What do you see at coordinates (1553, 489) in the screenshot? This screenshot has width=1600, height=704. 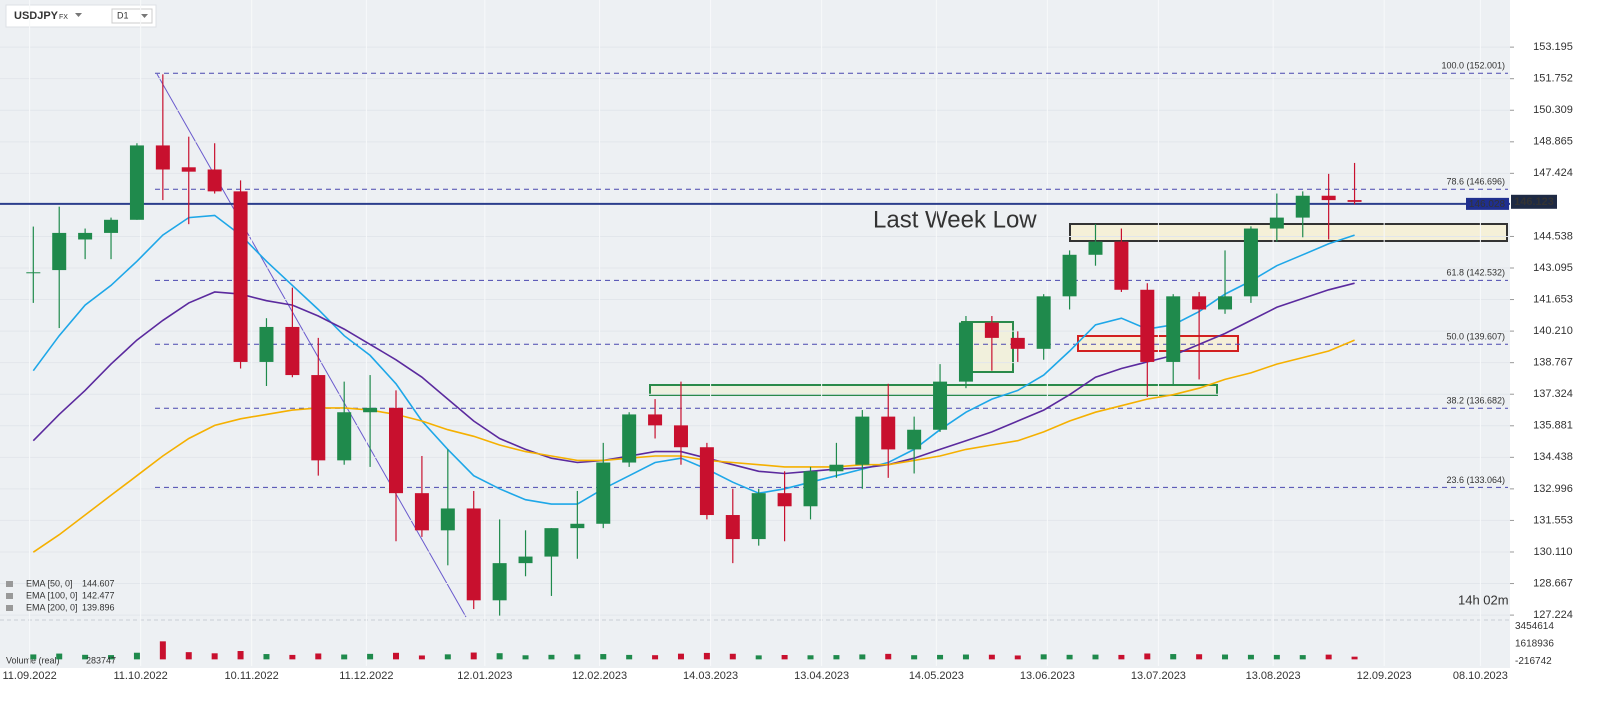 I see `y-tick-label: 132.996` at bounding box center [1553, 489].